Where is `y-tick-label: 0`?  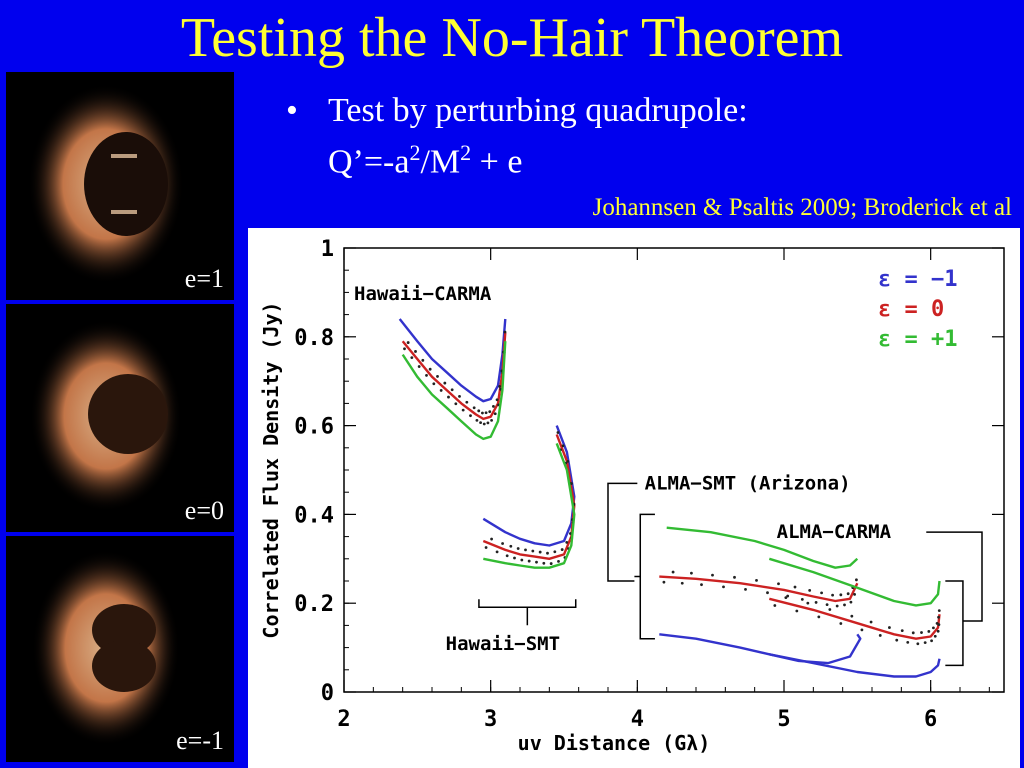
y-tick-label: 0 is located at coordinates (327, 693).